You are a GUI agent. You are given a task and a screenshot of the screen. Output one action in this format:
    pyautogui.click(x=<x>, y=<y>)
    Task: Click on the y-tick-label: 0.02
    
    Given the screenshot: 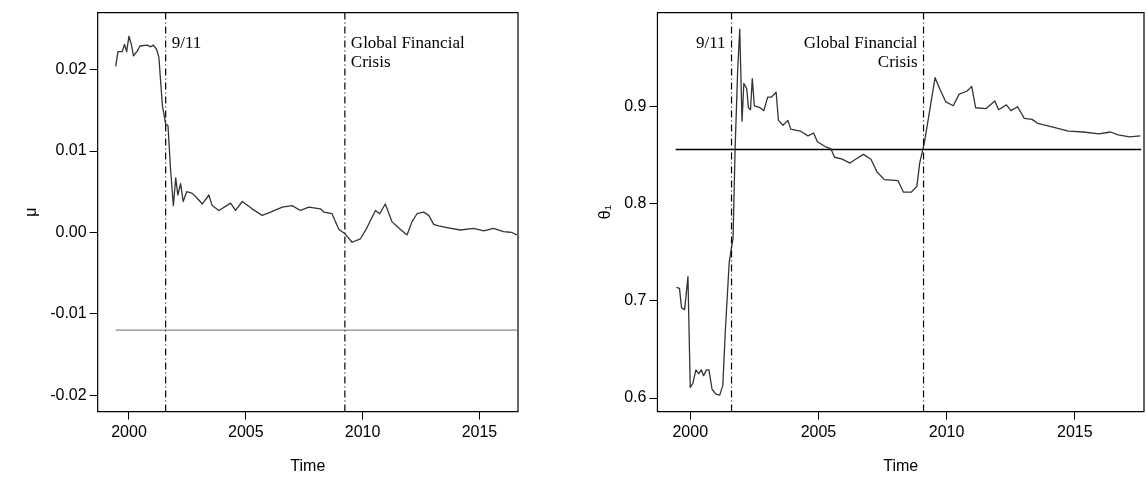 What is the action you would take?
    pyautogui.click(x=71, y=69)
    